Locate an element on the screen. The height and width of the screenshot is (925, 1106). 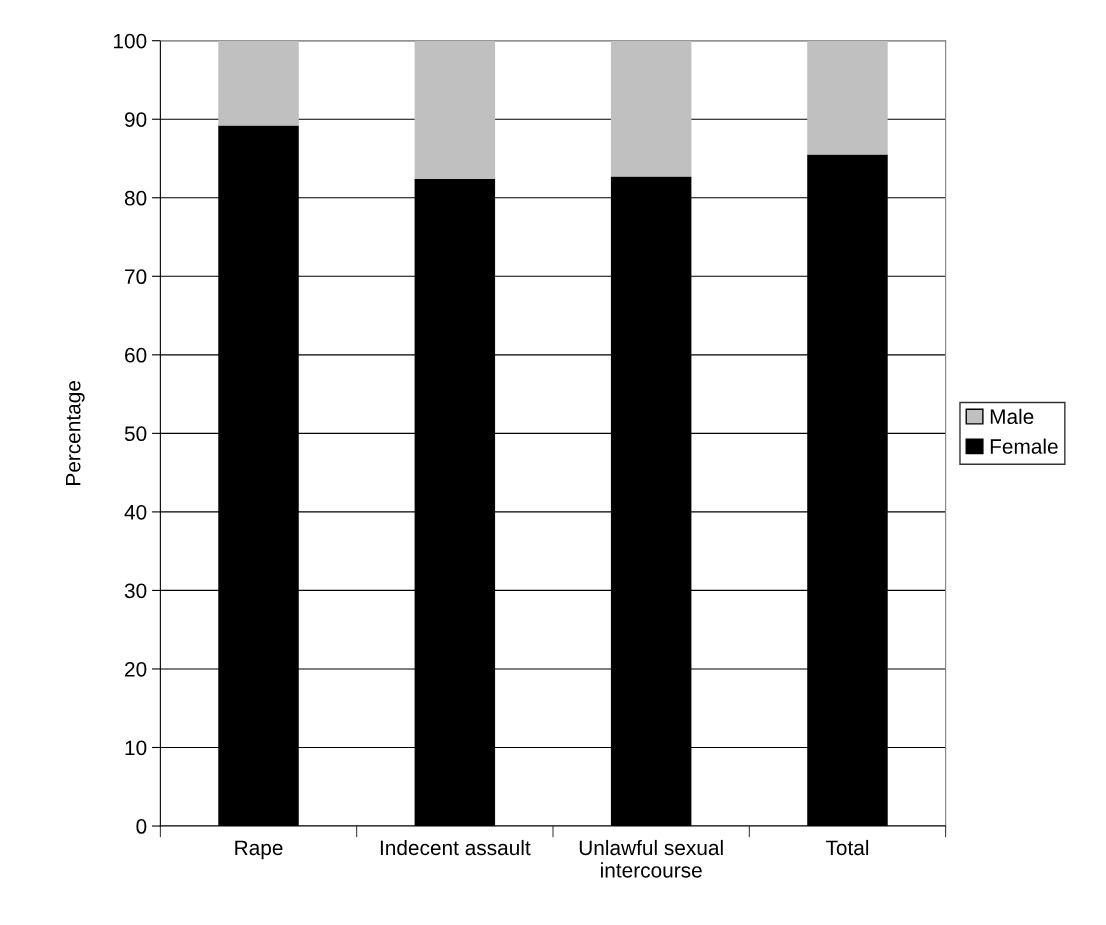
y-tick-label: 70 is located at coordinates (136, 277).